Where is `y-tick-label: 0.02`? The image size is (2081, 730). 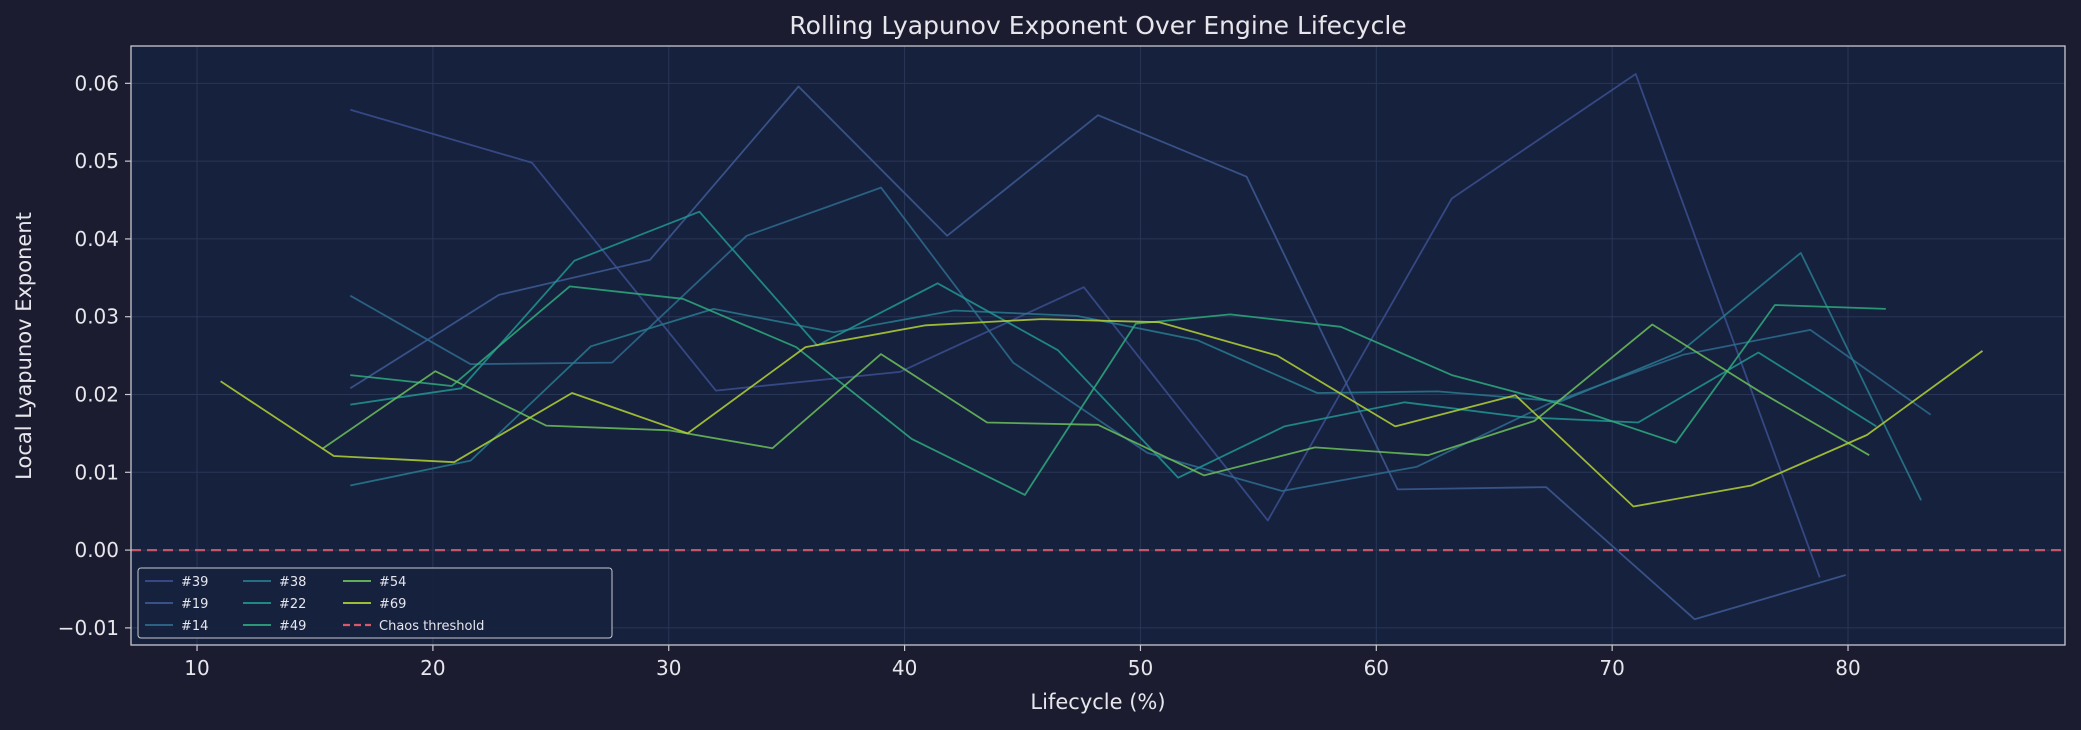
y-tick-label: 0.02 is located at coordinates (96, 395).